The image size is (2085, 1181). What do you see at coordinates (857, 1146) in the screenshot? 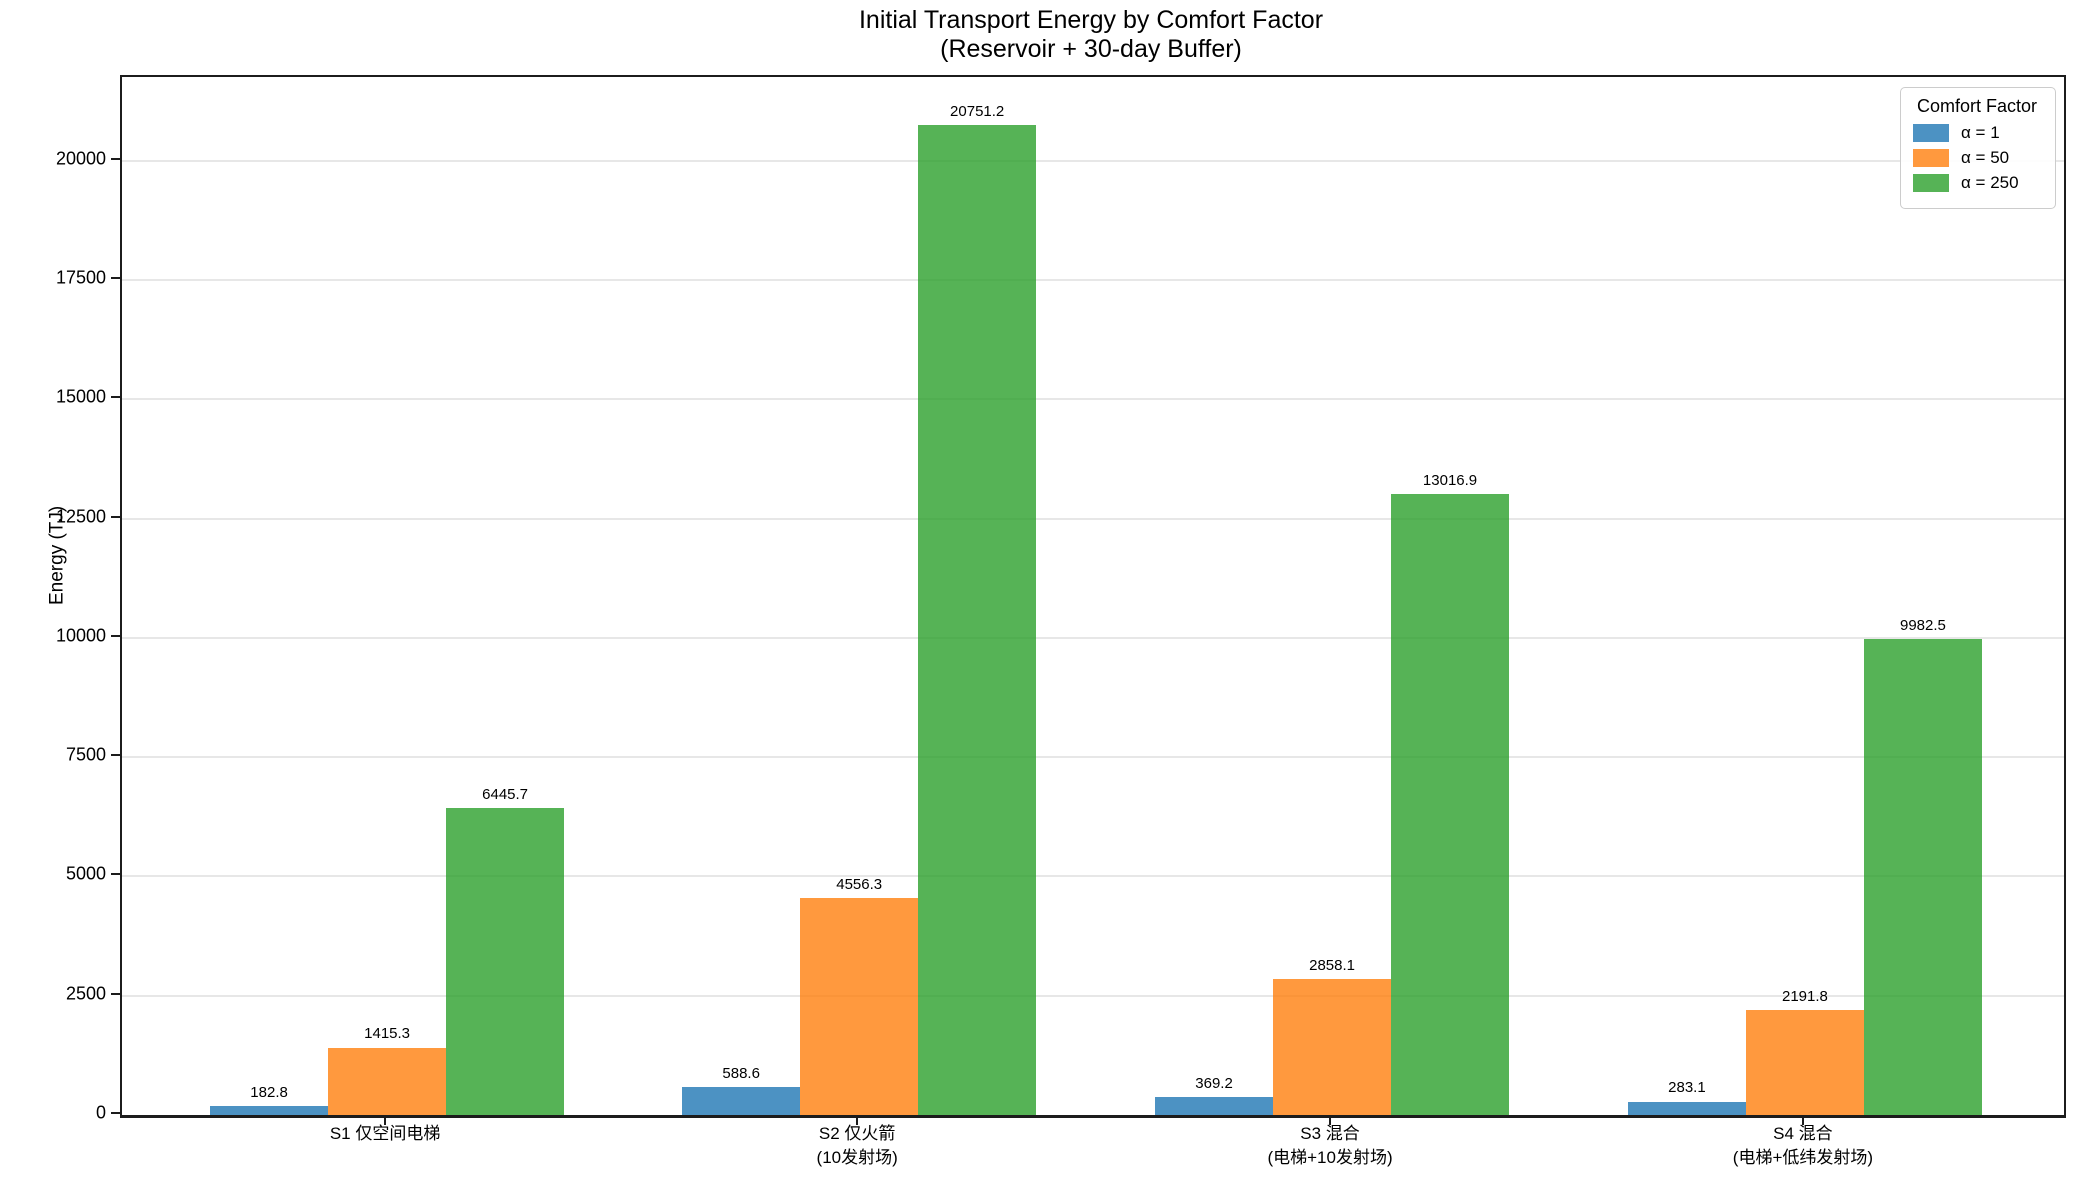
I see `x-category-label: S2 仅火箭 (10发射场)` at bounding box center [857, 1146].